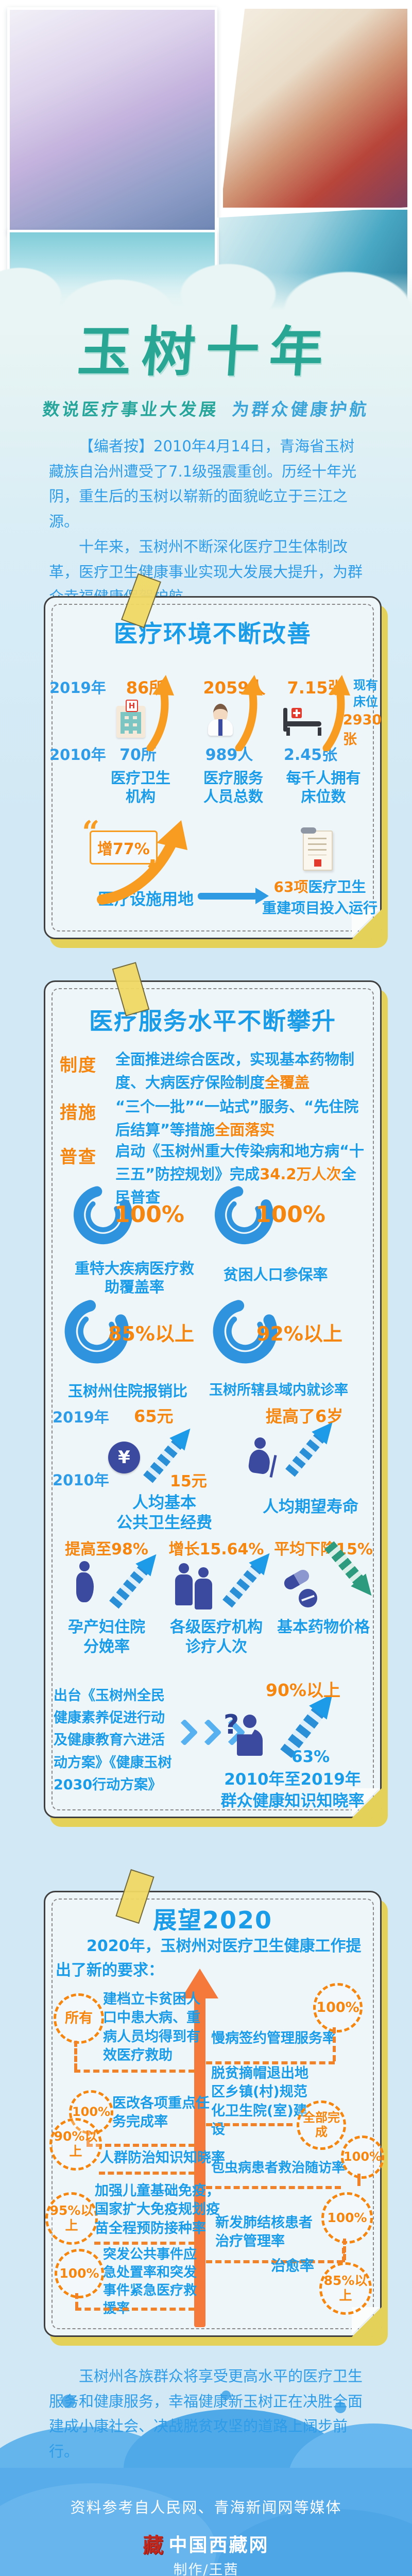  What do you see at coordinates (245, 1130) in the screenshot?
I see `row-highlight: 全面落实` at bounding box center [245, 1130].